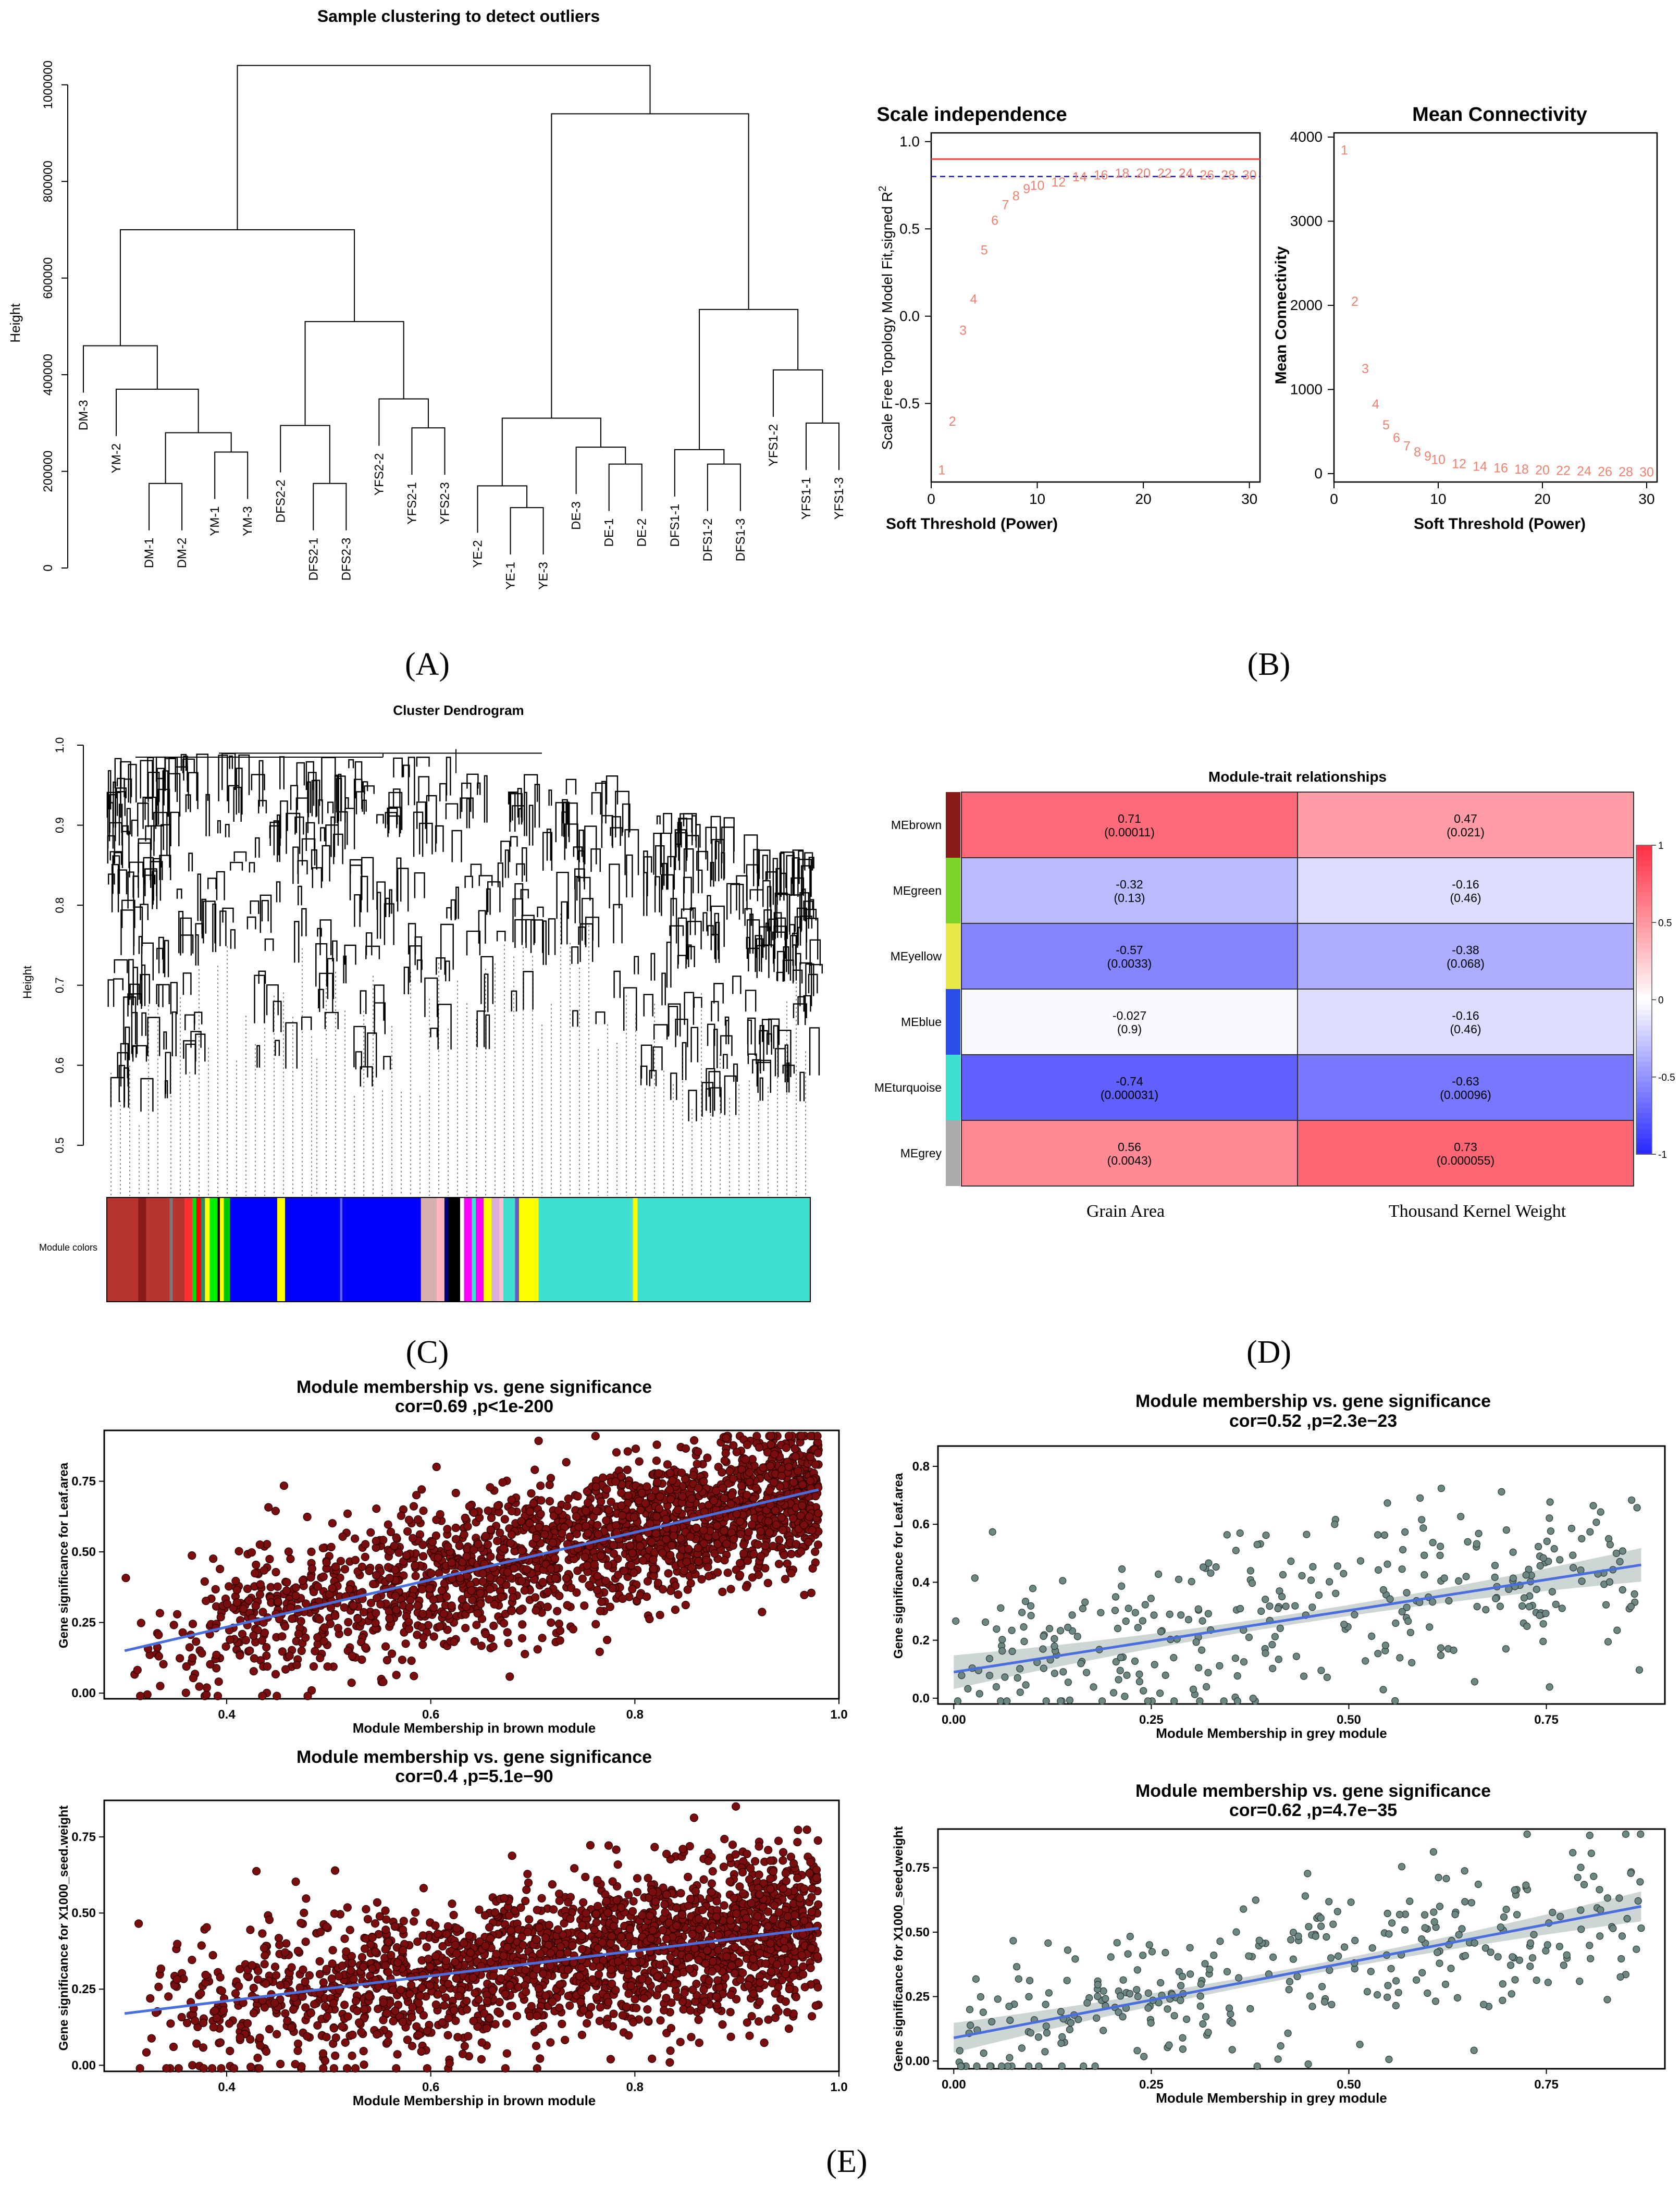 The width and height of the screenshot is (1680, 2186). What do you see at coordinates (922, 1022) in the screenshot?
I see `panel-d-row-label: MEblue` at bounding box center [922, 1022].